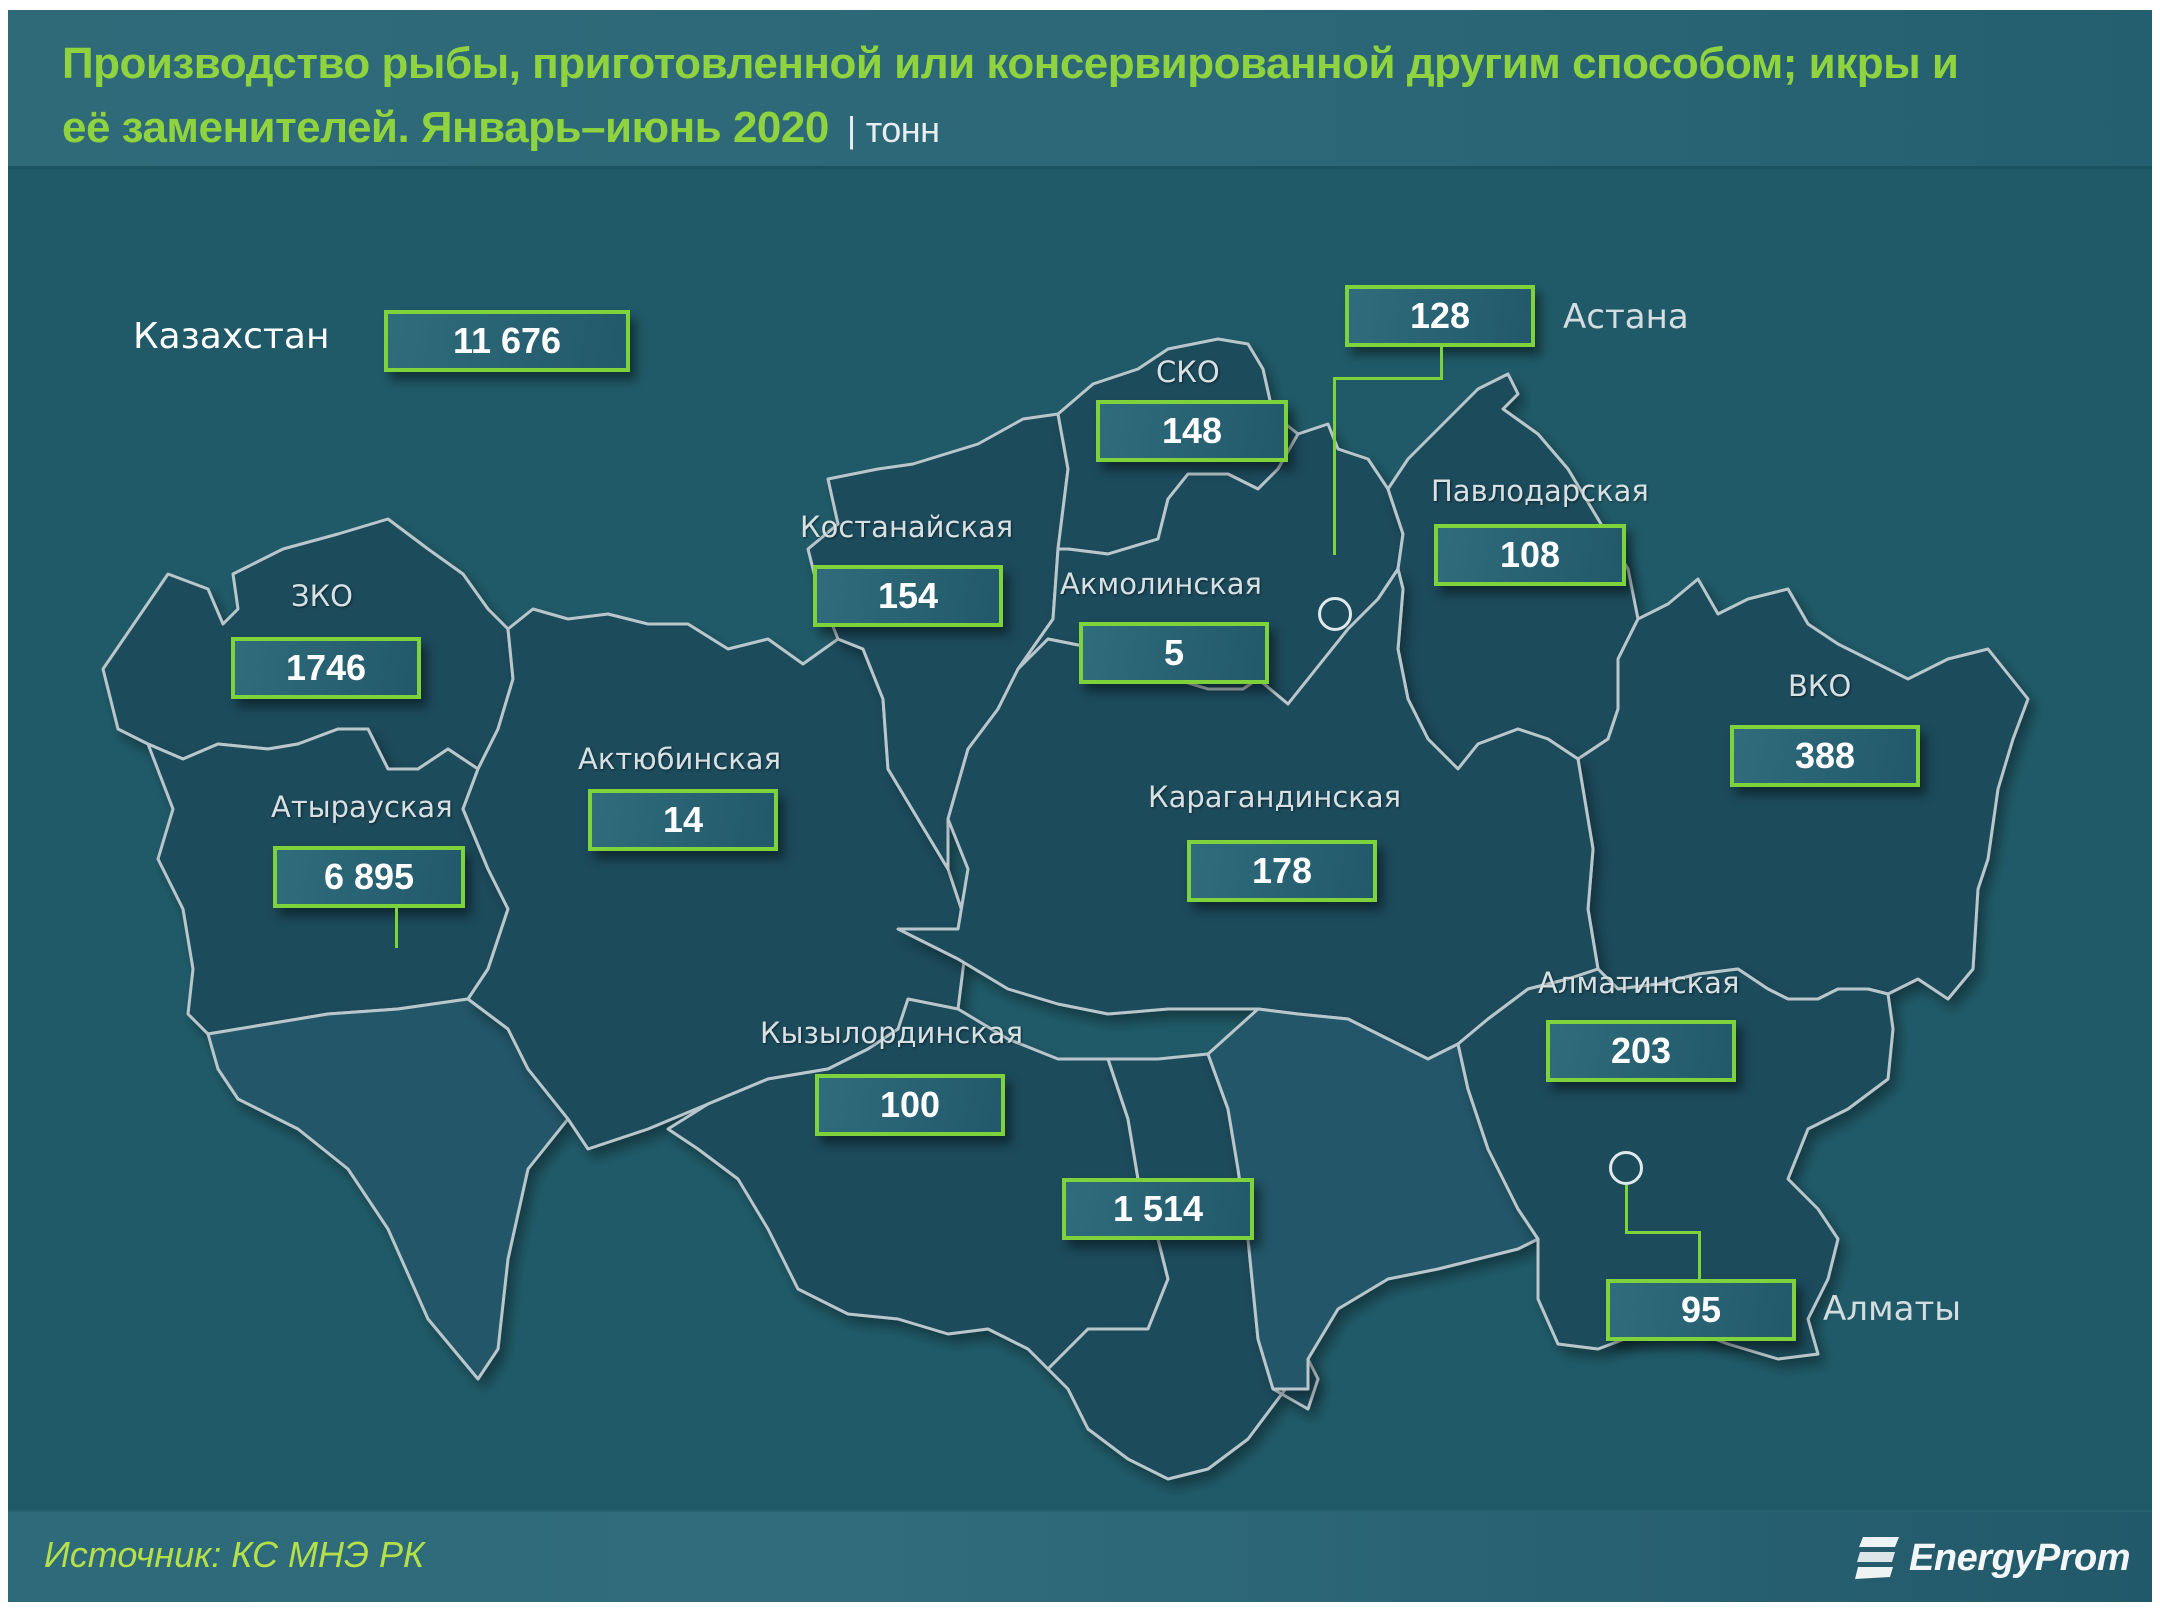  Describe the element at coordinates (1282, 871) in the screenshot. I see `region-value-karaganda: 178` at that location.